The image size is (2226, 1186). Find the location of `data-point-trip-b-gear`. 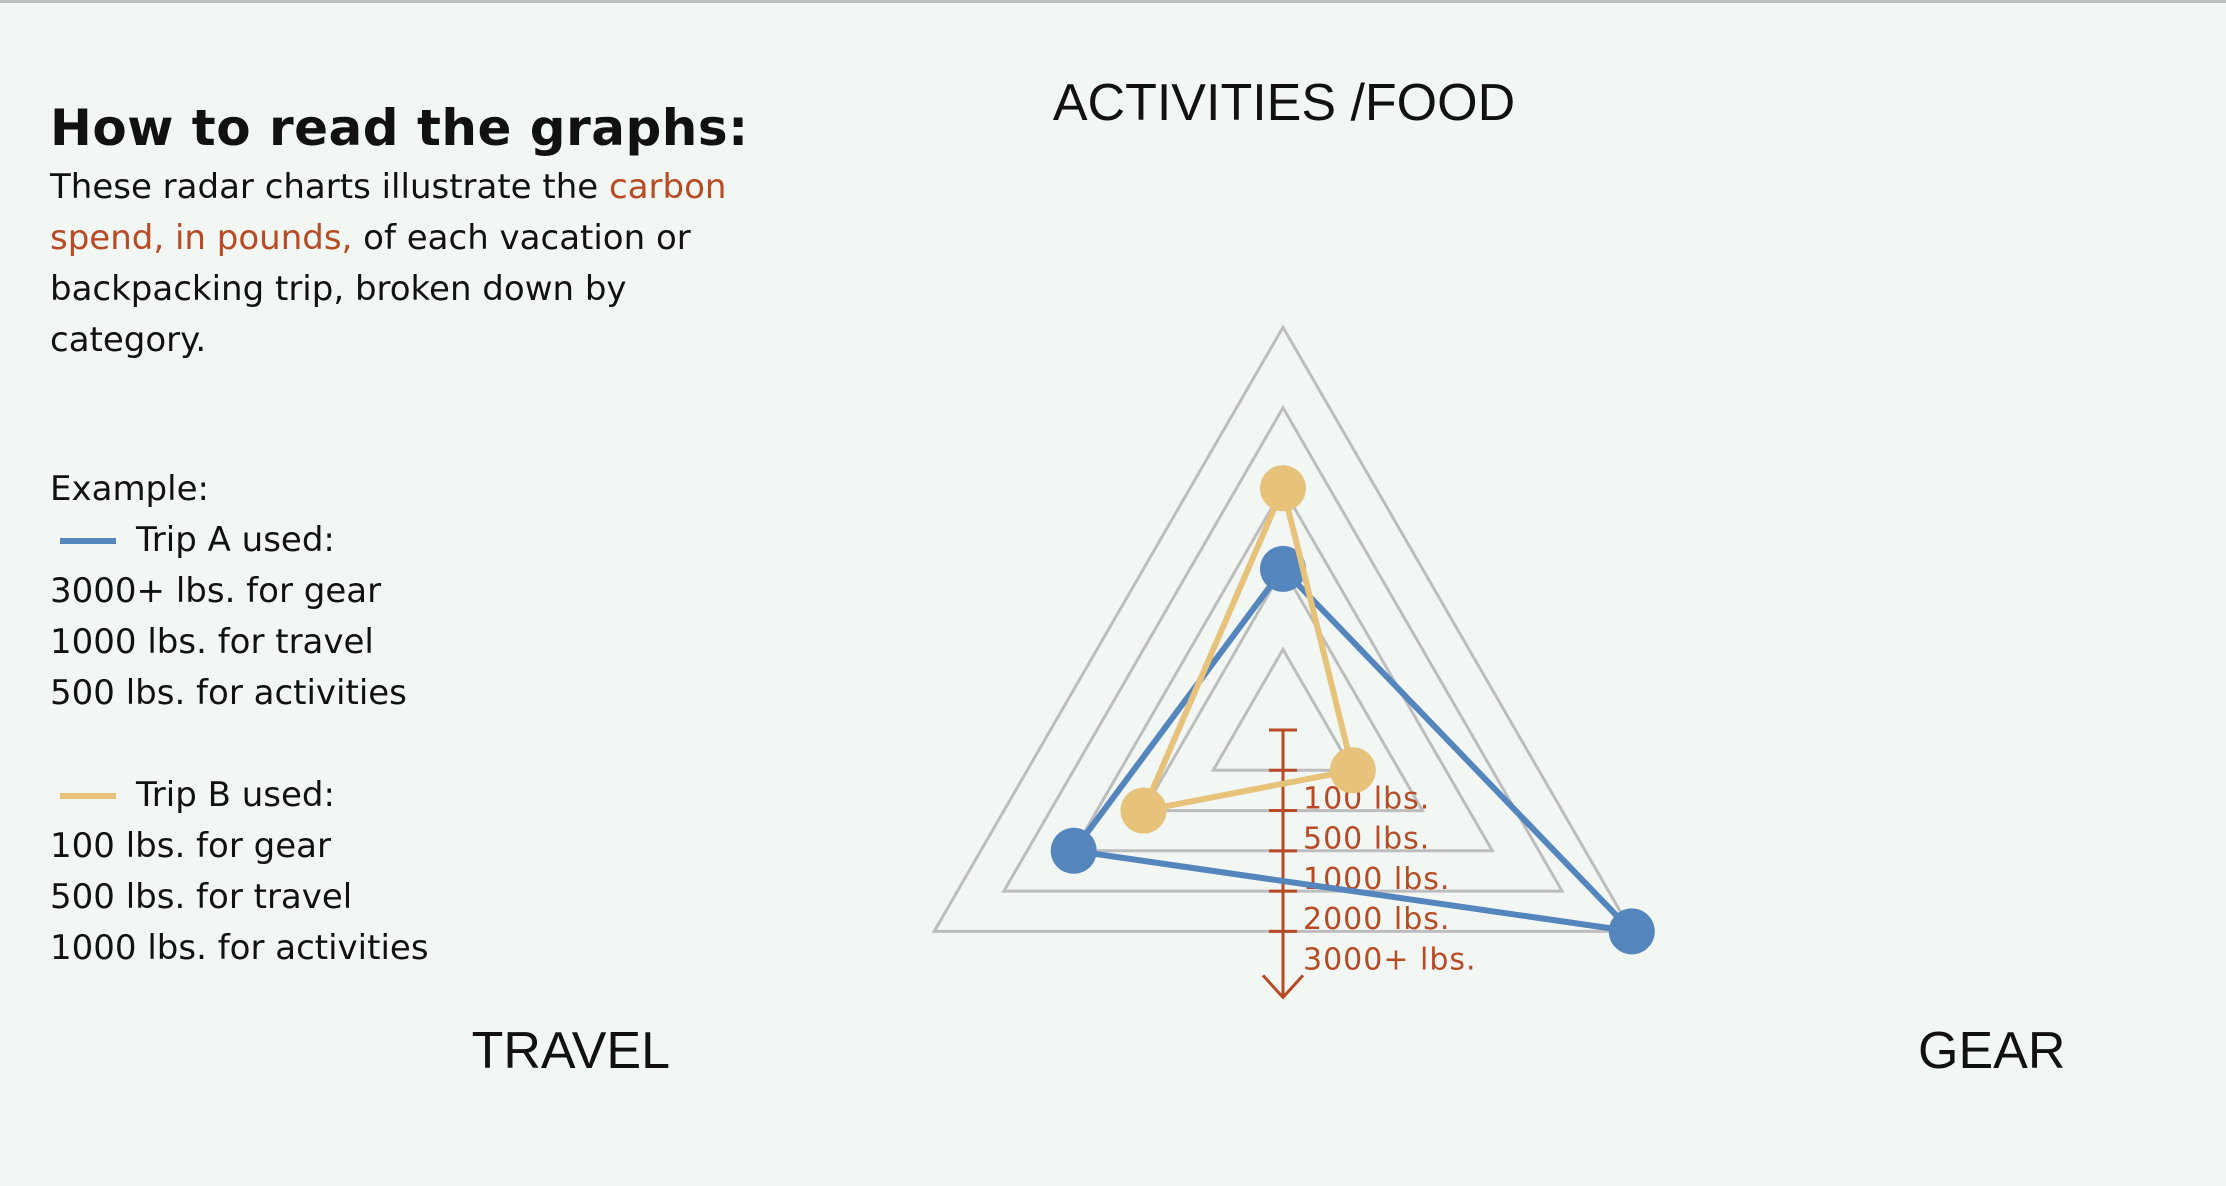

data-point-trip-b-gear is located at coordinates (1352, 770).